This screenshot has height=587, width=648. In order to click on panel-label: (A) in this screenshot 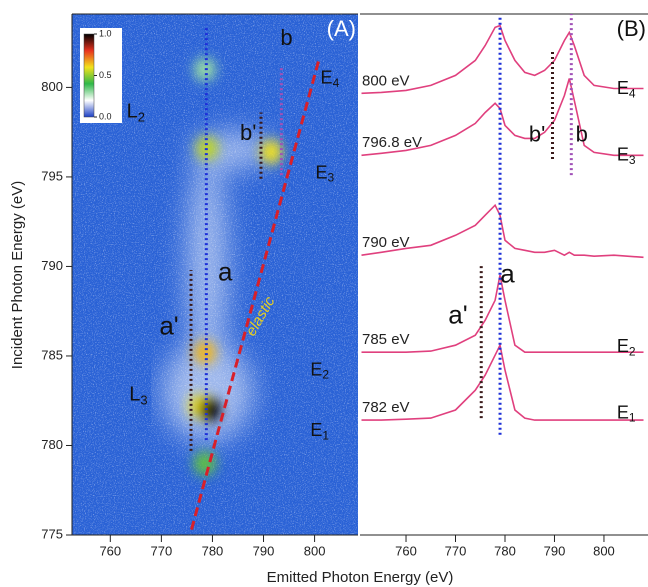, I will do `click(341, 28)`.